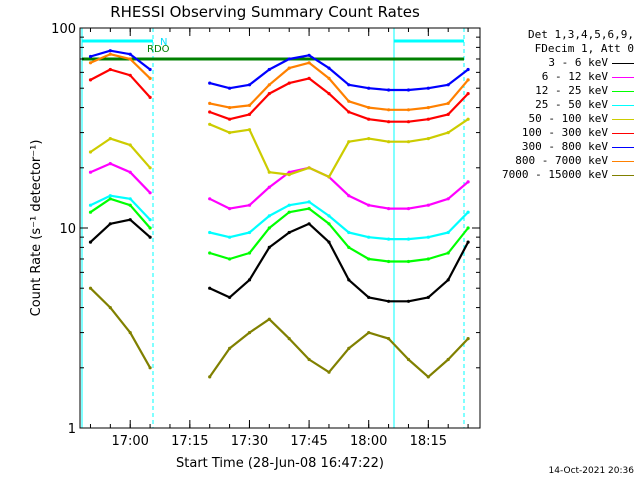 The width and height of the screenshot is (640, 480). What do you see at coordinates (561, 160) in the screenshot?
I see `legend-label: 800 - 7000 keV` at bounding box center [561, 160].